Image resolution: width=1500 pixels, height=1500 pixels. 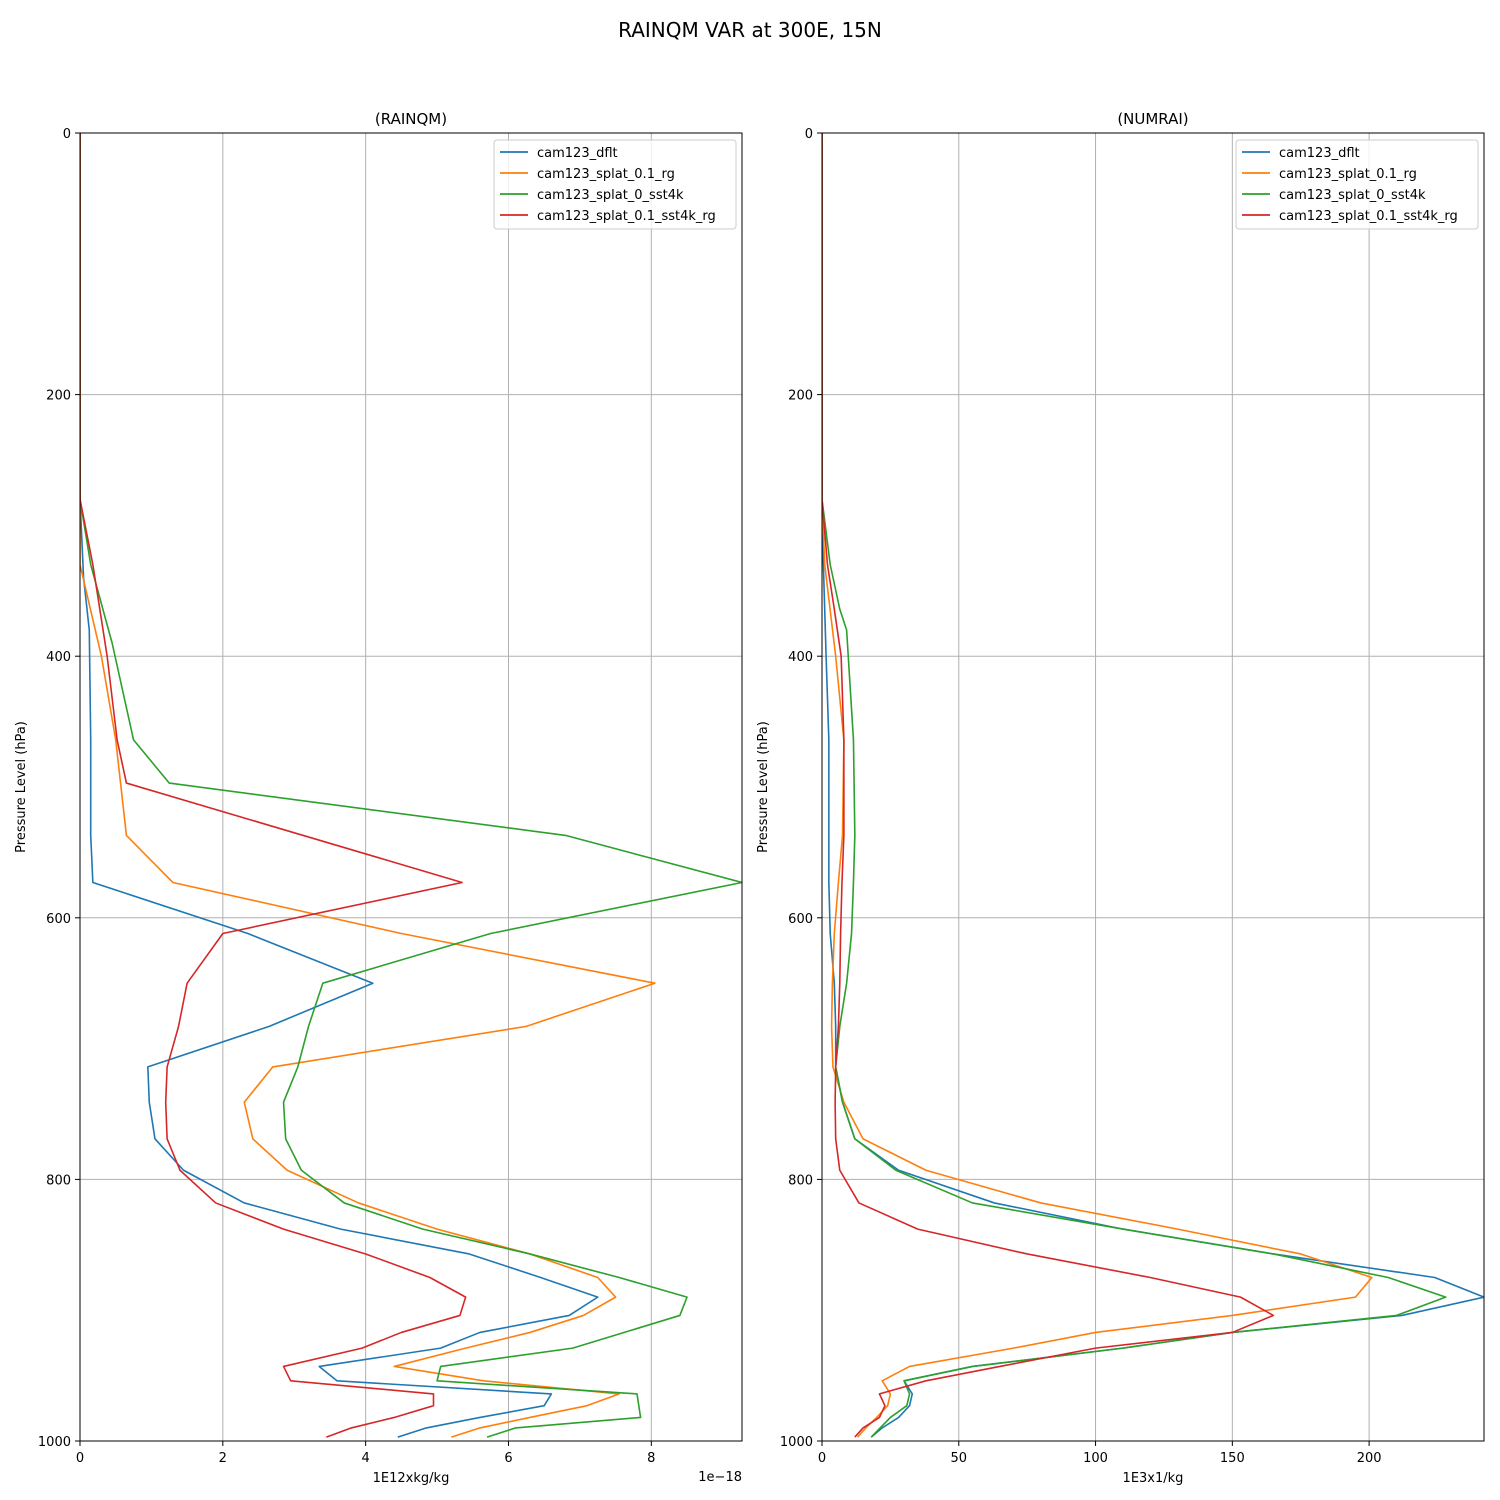 I want to click on x-tick-label: 100, so click(x=1095, y=1458).